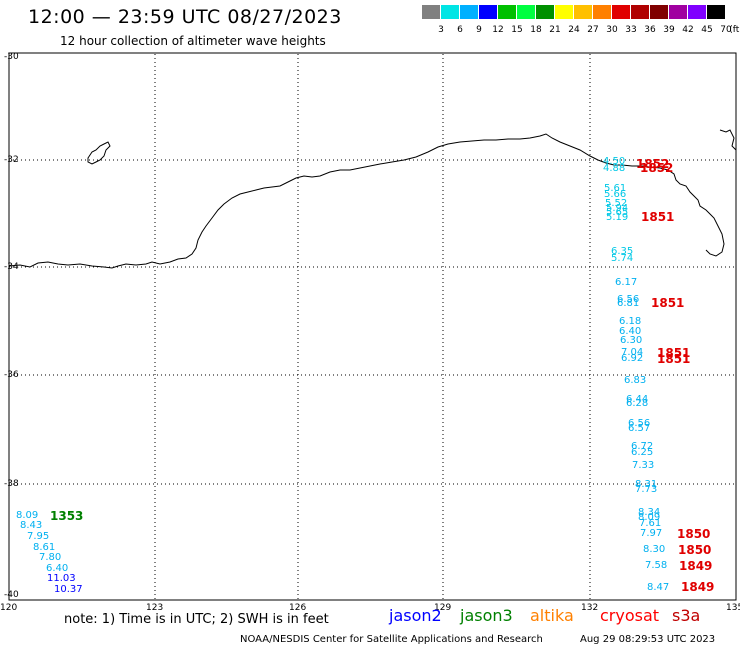  Describe the element at coordinates (11, 375) in the screenshot. I see `lat-label: -36` at that location.